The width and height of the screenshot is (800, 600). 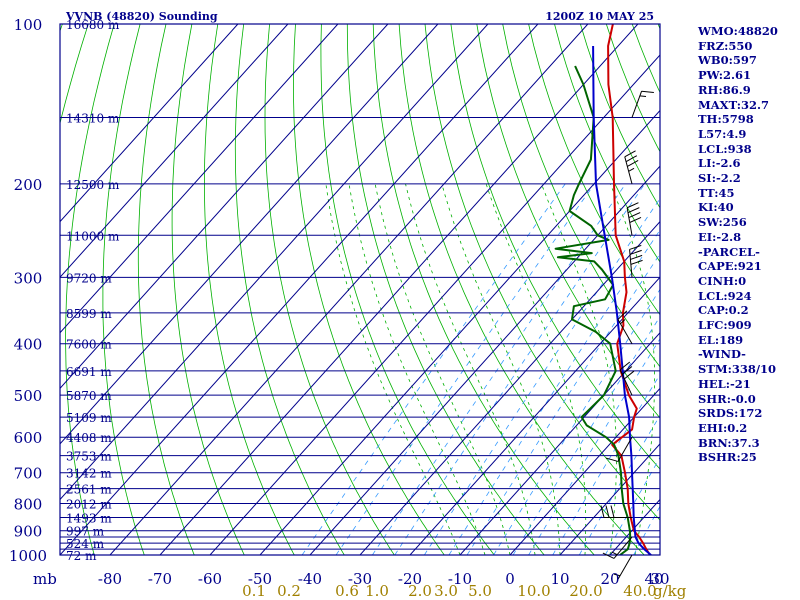 What do you see at coordinates (629, 289) in the screenshot?
I see `temperature-curve` at bounding box center [629, 289].